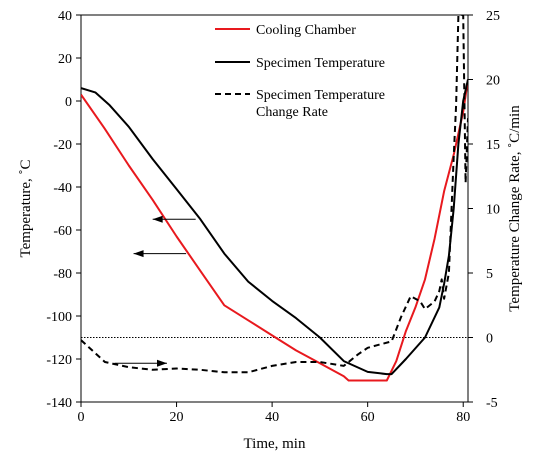 This screenshot has width=538, height=468. Describe the element at coordinates (59, 360) in the screenshot. I see `left-y-tick-label: -120` at that location.